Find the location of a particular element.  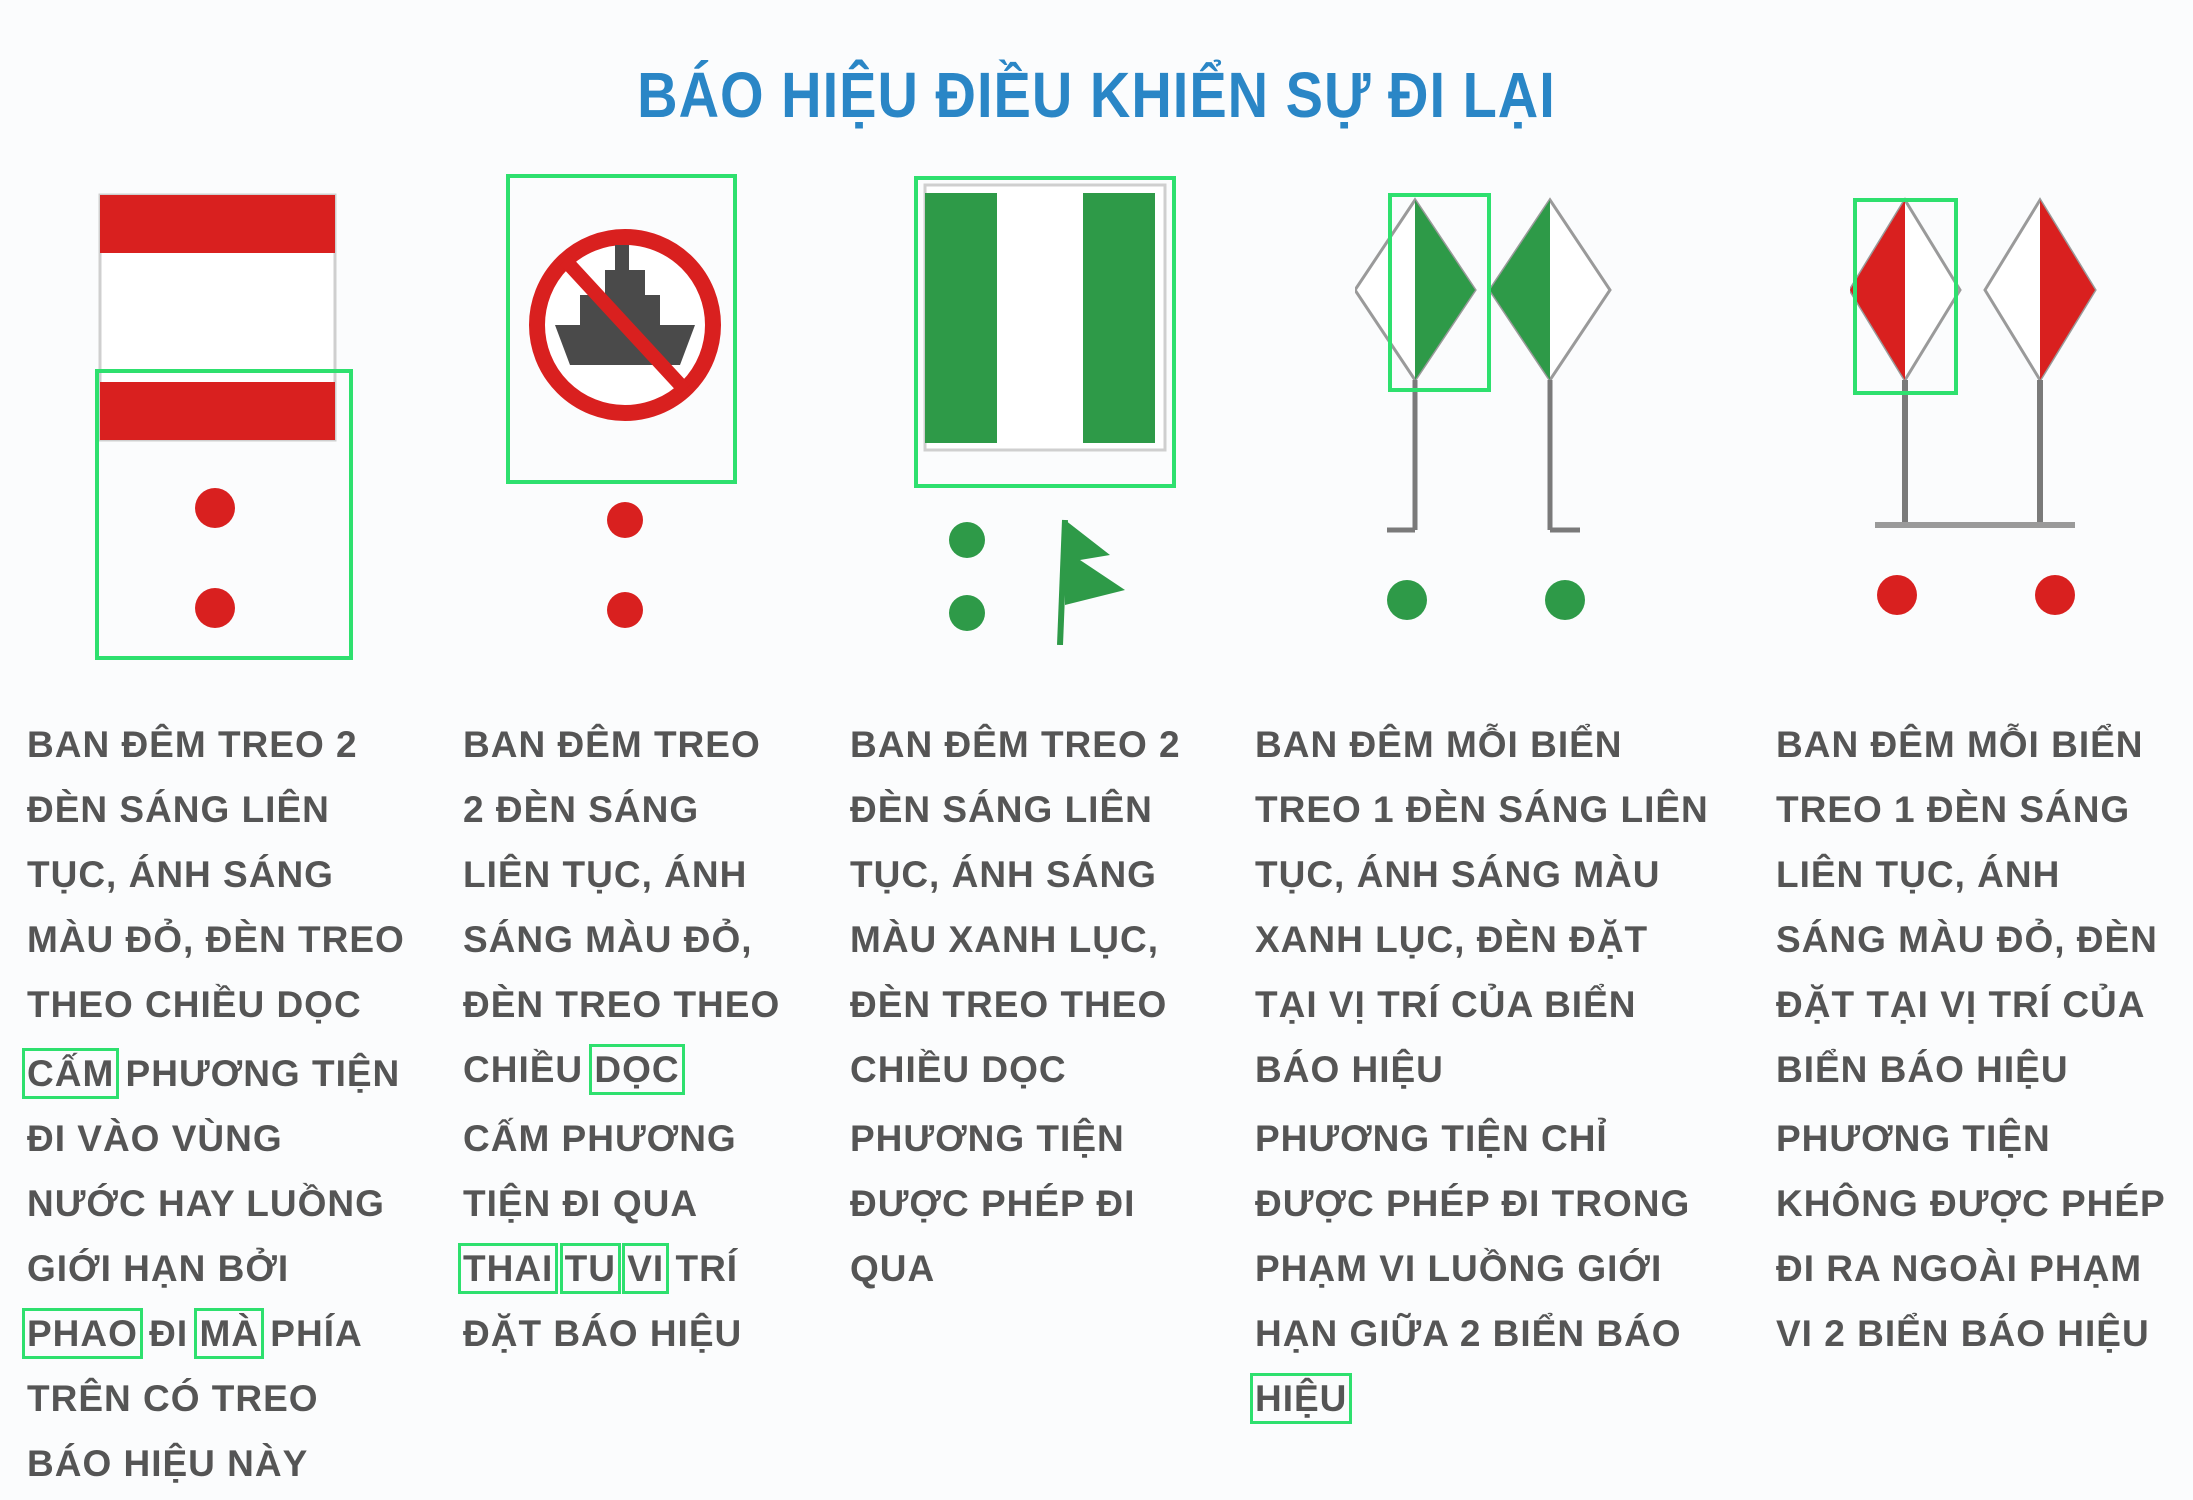

highlight-word: MÀ is located at coordinates (229, 1333).